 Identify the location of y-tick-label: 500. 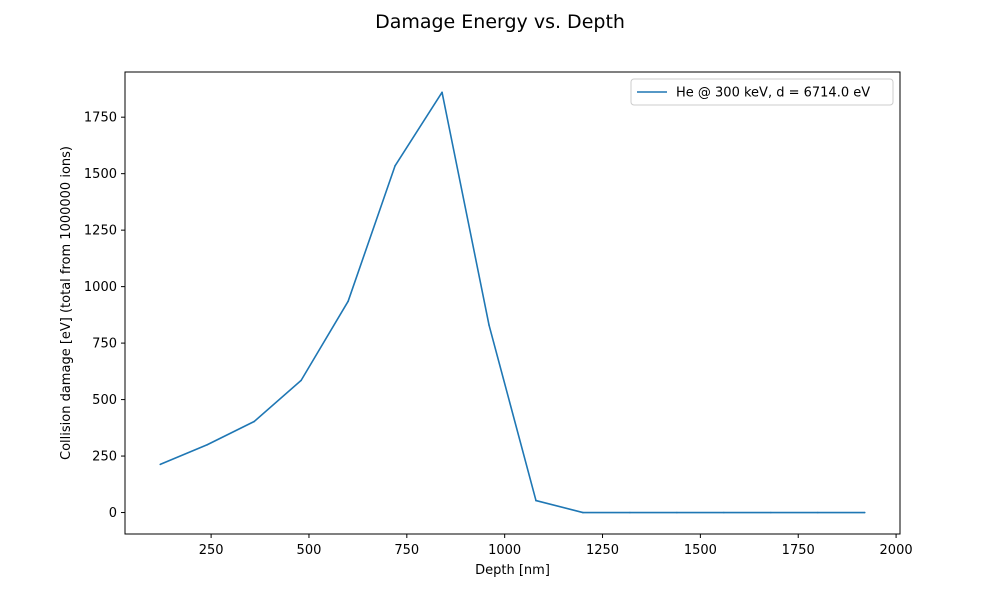
(104, 400).